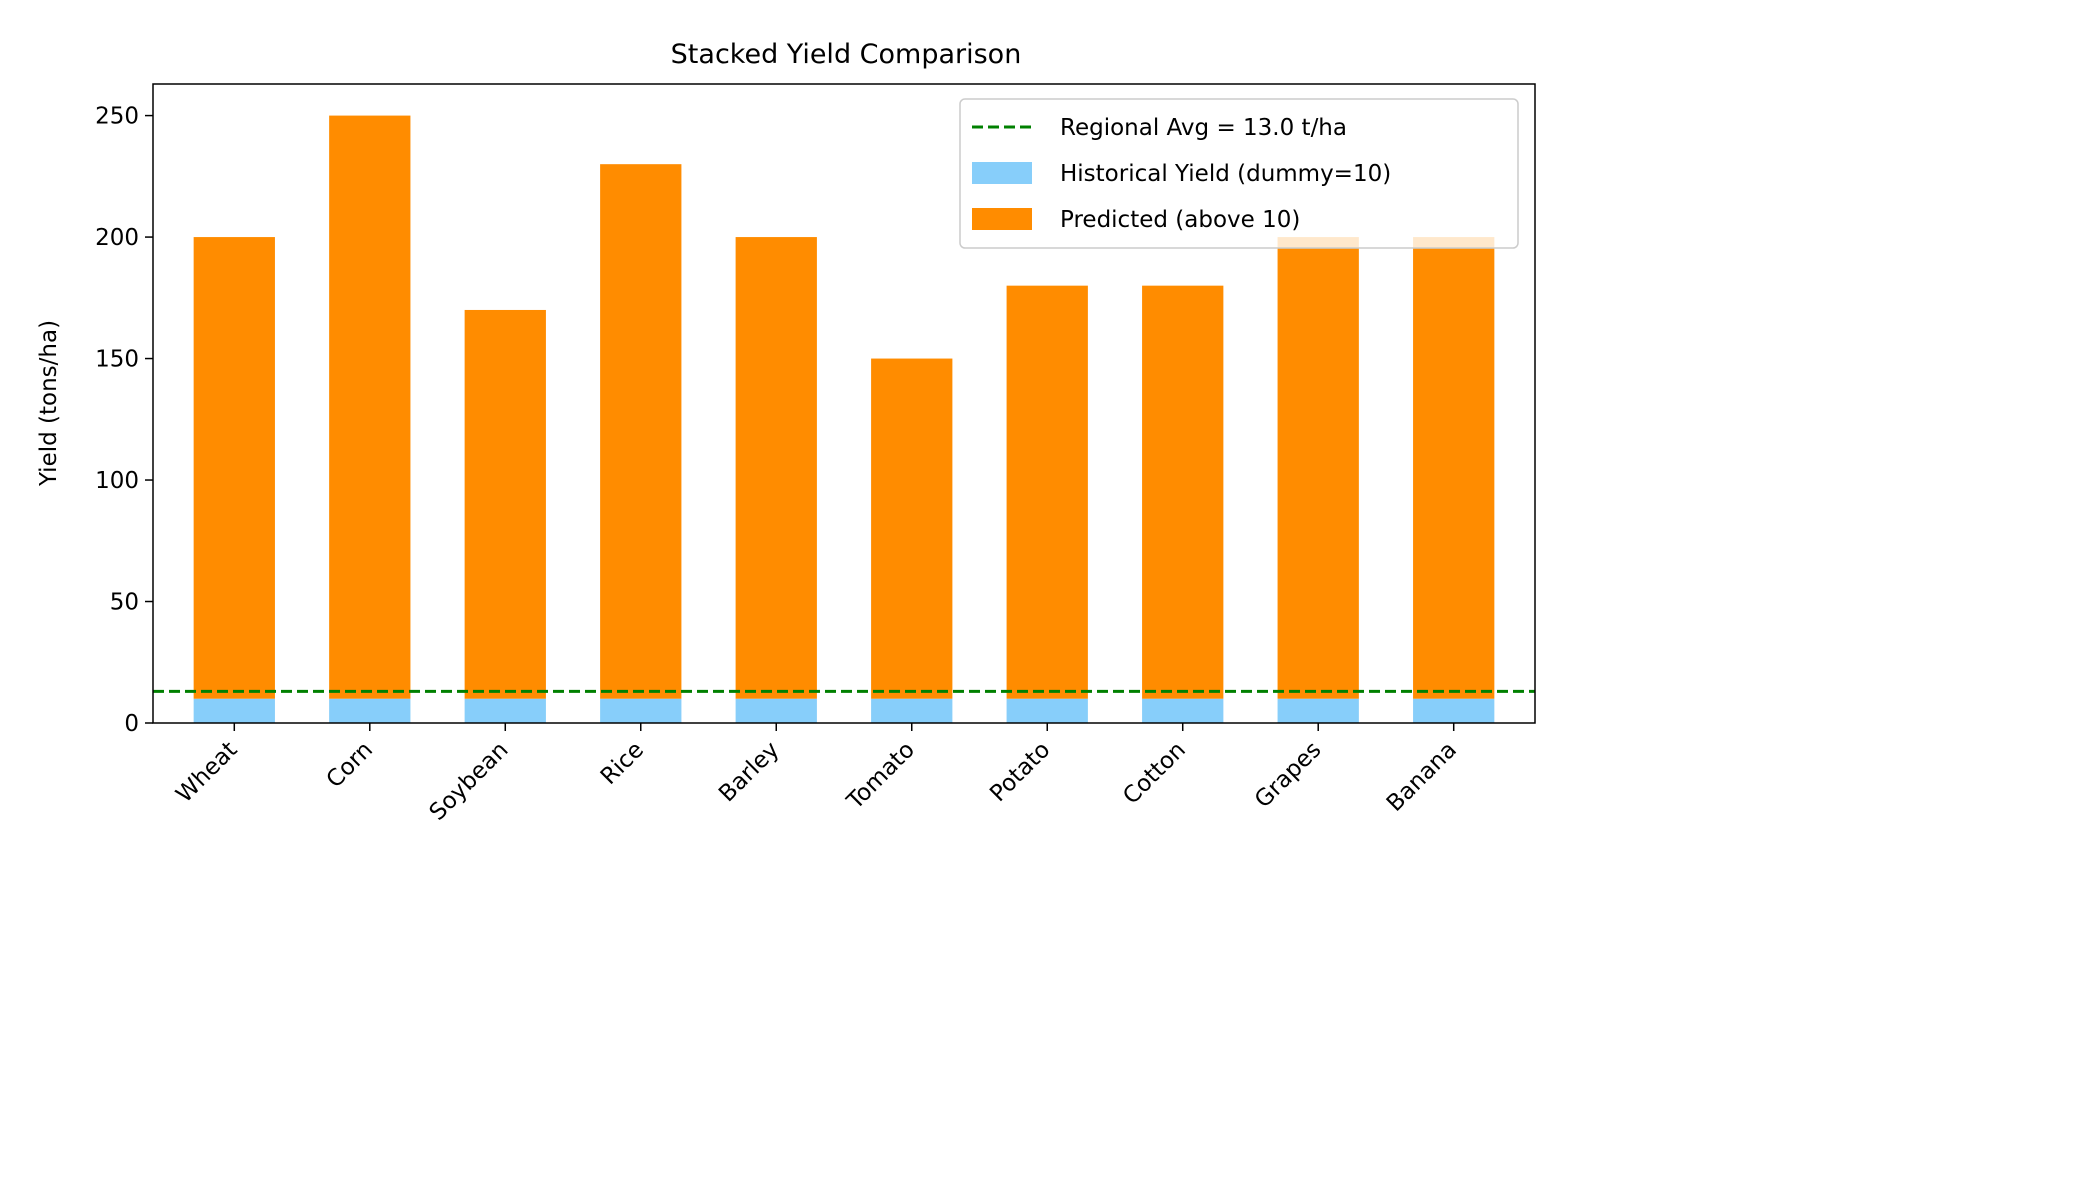 The width and height of the screenshot is (2100, 1200). Describe the element at coordinates (117, 481) in the screenshot. I see `y-tick-label-100: 100` at that location.